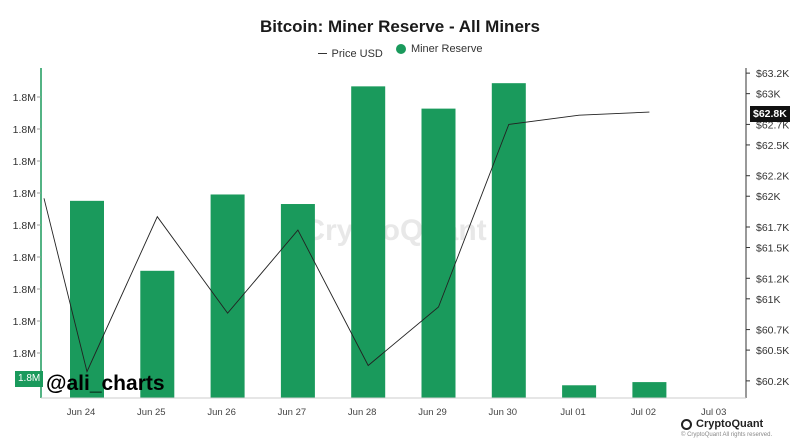 Image resolution: width=800 pixels, height=446 pixels. I want to click on author-handle: @ali_charts, so click(105, 383).